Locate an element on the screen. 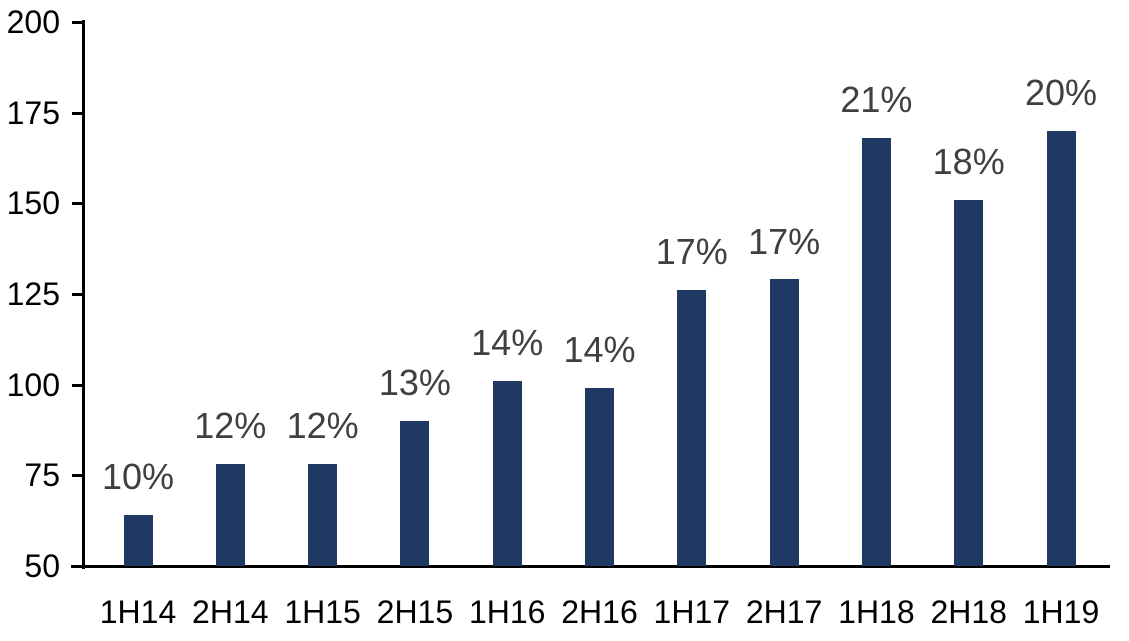  x-axis-label: 1H19 is located at coordinates (1061, 612).